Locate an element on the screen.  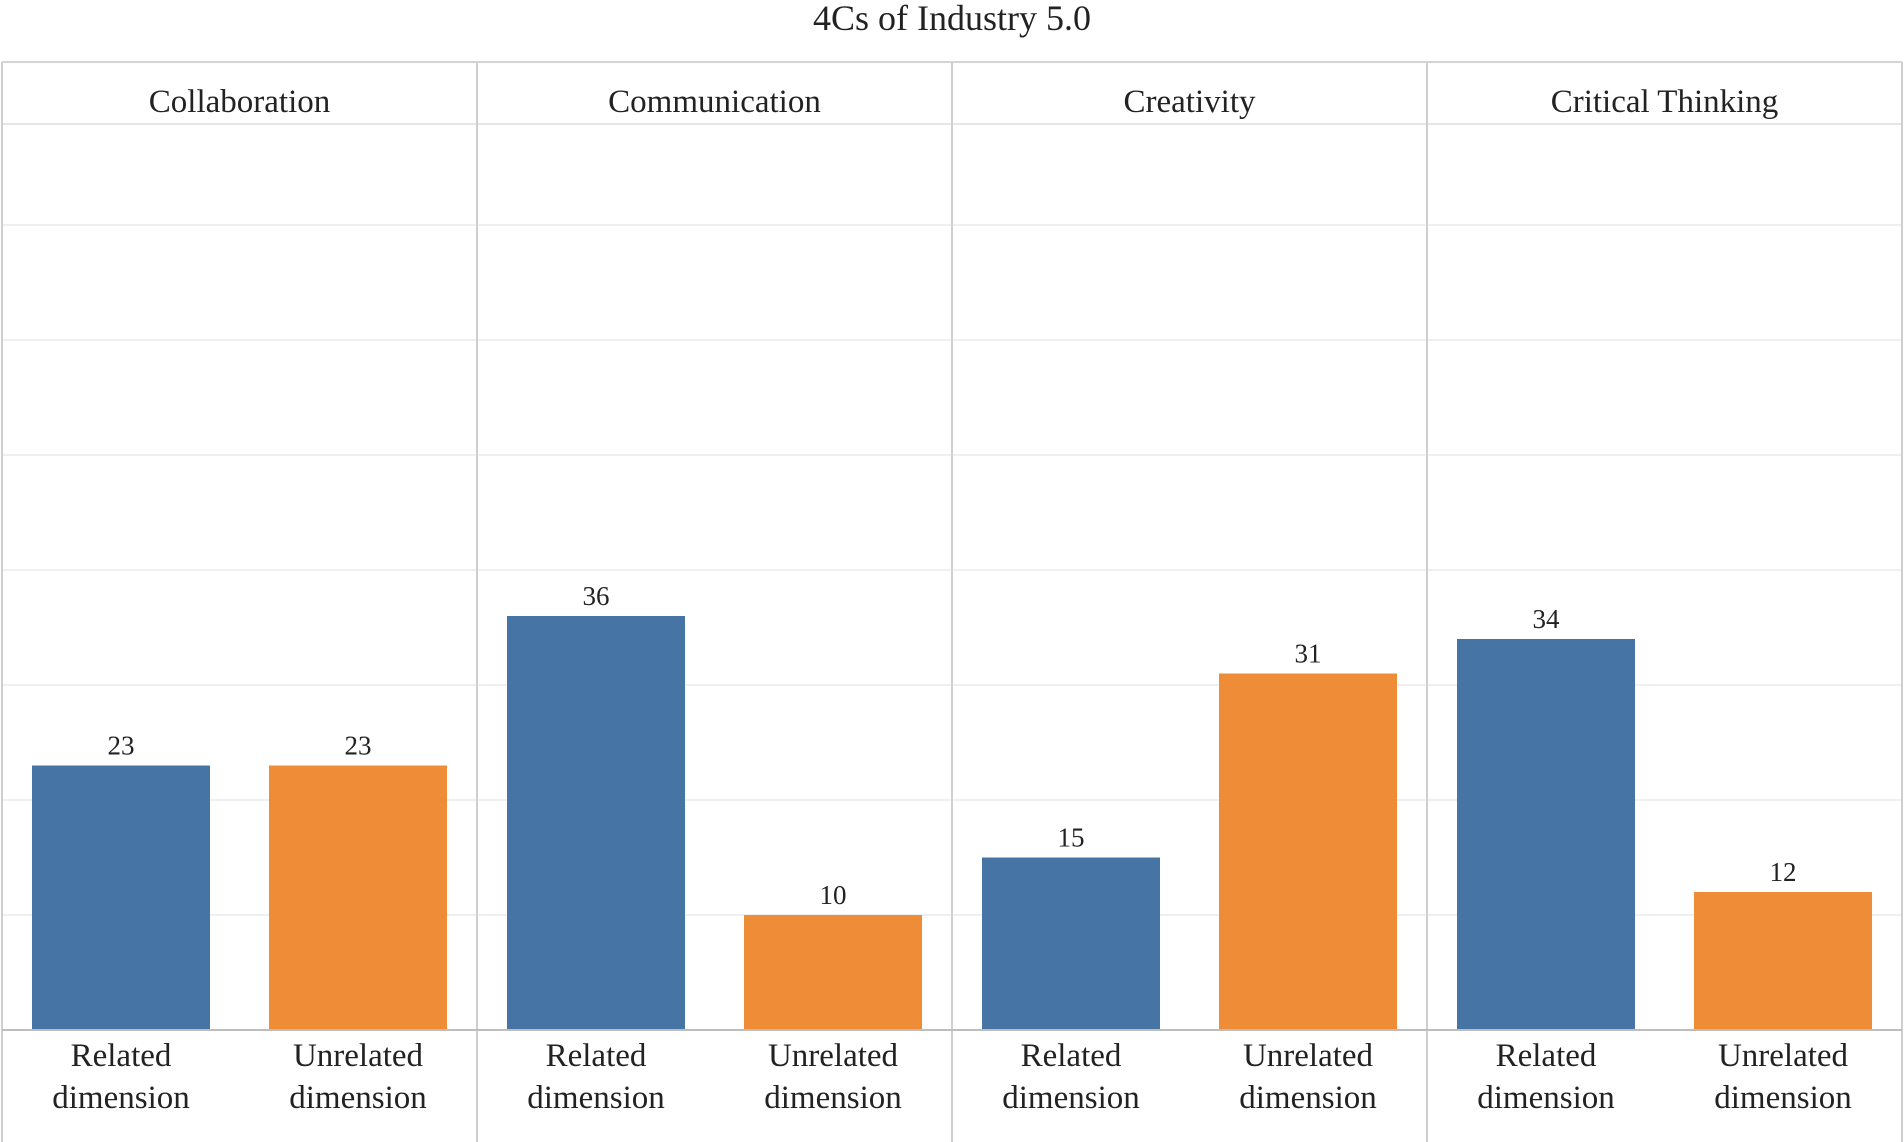
panel-label: Creativity is located at coordinates (1190, 102).